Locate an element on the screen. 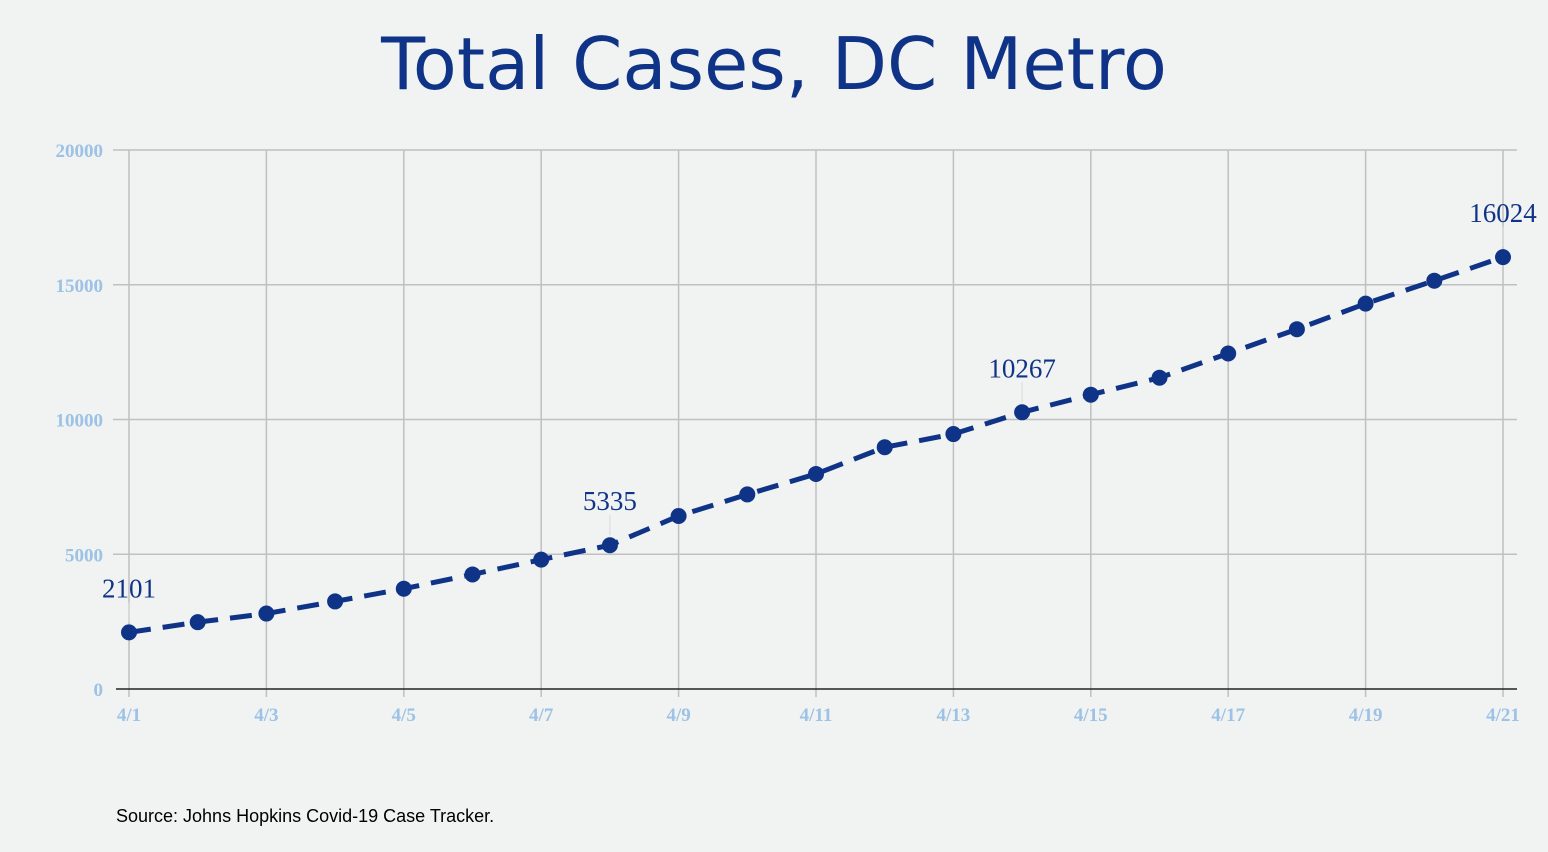 Image resolution: width=1548 pixels, height=852 pixels. x-tick-label: 4/13 is located at coordinates (954, 715).